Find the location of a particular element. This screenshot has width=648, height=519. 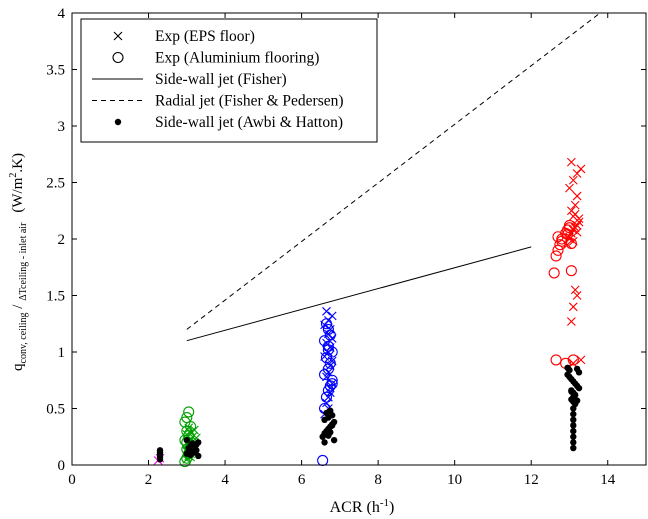

x-tick-label: 4 is located at coordinates (225, 480).